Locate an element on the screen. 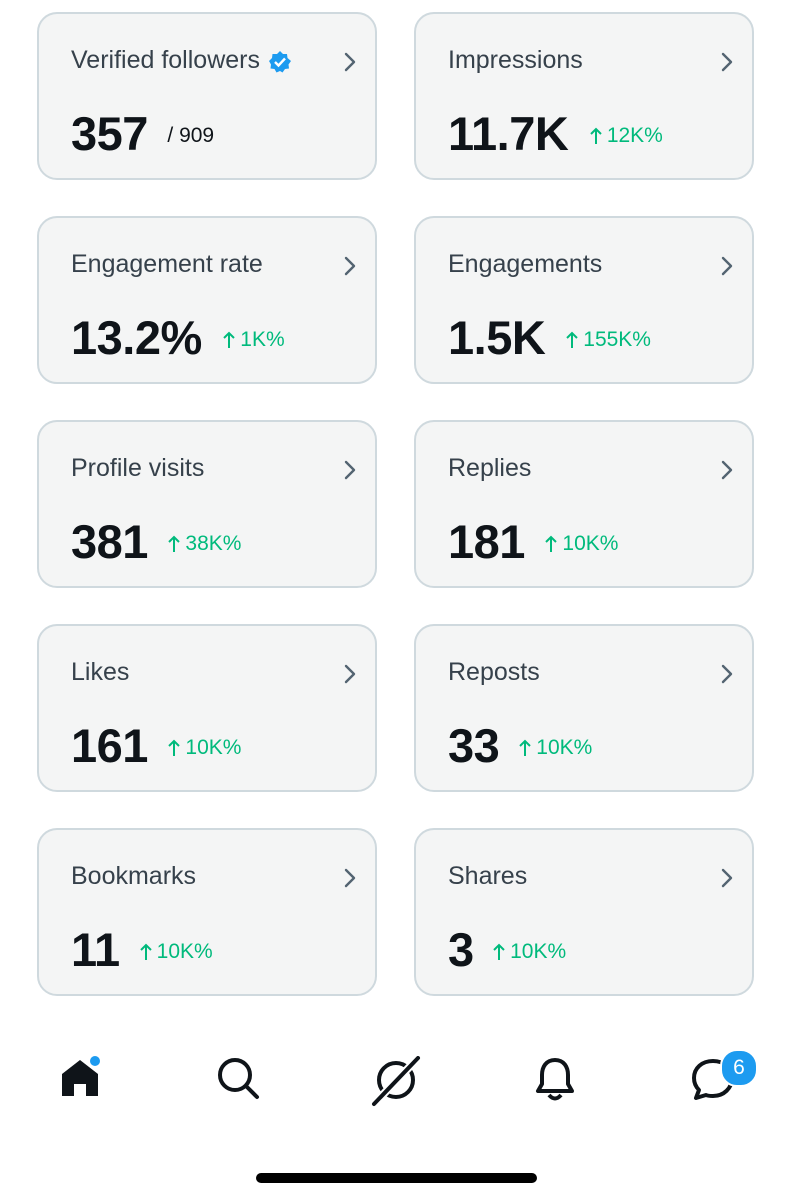 Image resolution: width=792 pixels, height=1200 pixels. stat-label: Likes is located at coordinates (100, 672).